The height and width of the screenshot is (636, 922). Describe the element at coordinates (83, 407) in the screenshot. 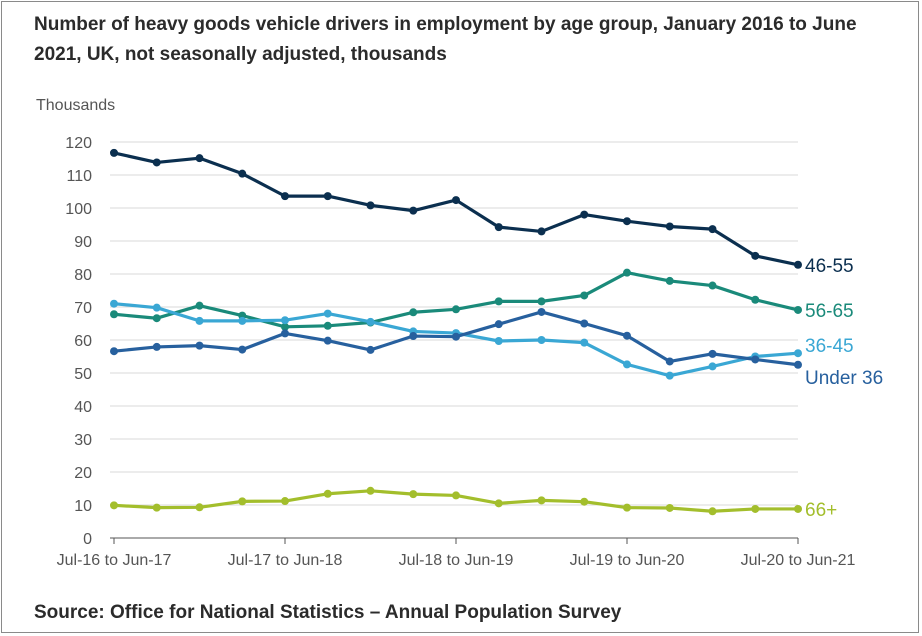

I see `y-tick-label: 40` at that location.